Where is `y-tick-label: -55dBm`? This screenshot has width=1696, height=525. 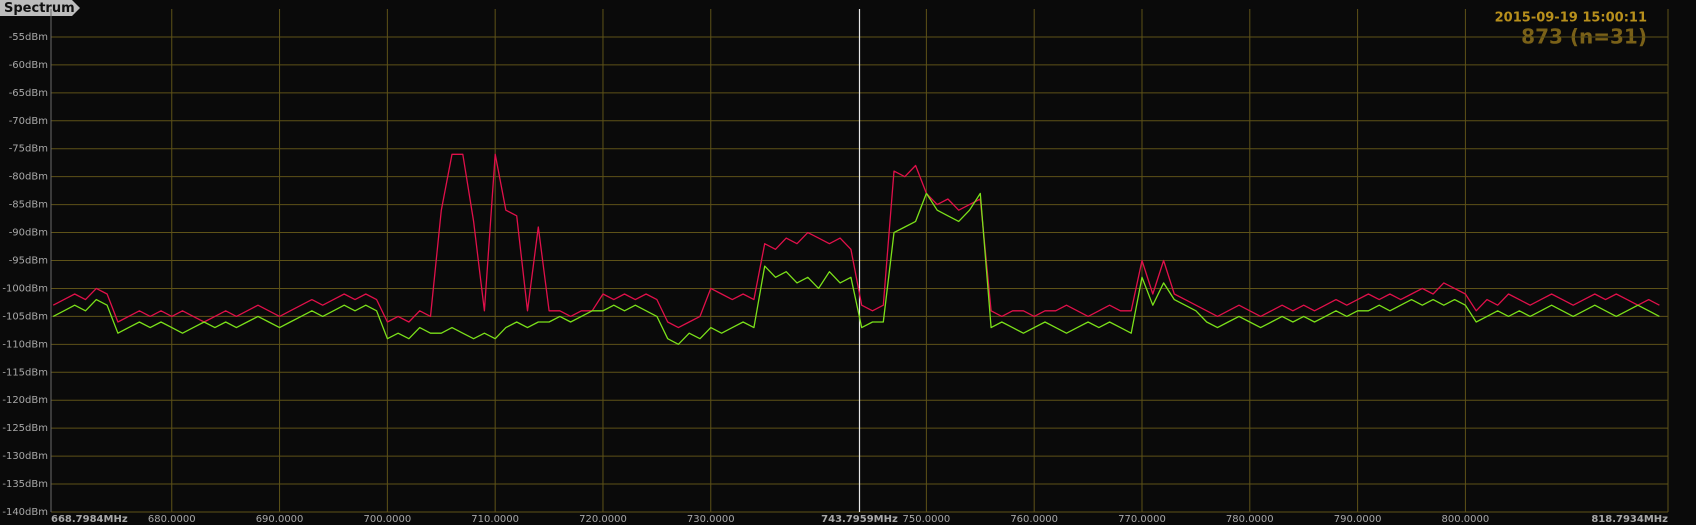
y-tick-label: -55dBm is located at coordinates (28, 37).